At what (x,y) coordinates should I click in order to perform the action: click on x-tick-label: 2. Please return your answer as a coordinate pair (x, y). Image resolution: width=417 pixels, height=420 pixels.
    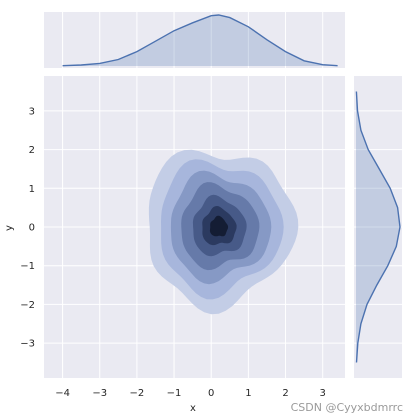
    Looking at the image, I should click on (285, 393).